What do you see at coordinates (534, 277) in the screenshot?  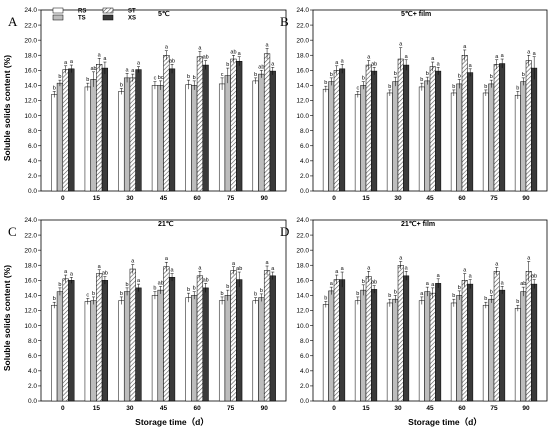 I see `significance-label: ab` at bounding box center [534, 277].